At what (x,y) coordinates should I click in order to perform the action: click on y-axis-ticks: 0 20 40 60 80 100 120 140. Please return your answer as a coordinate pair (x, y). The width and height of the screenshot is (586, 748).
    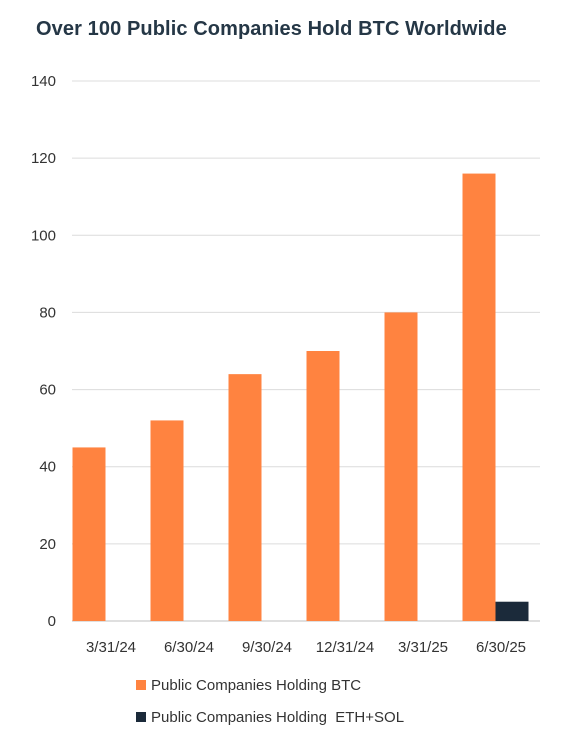
    Looking at the image, I should click on (43, 351).